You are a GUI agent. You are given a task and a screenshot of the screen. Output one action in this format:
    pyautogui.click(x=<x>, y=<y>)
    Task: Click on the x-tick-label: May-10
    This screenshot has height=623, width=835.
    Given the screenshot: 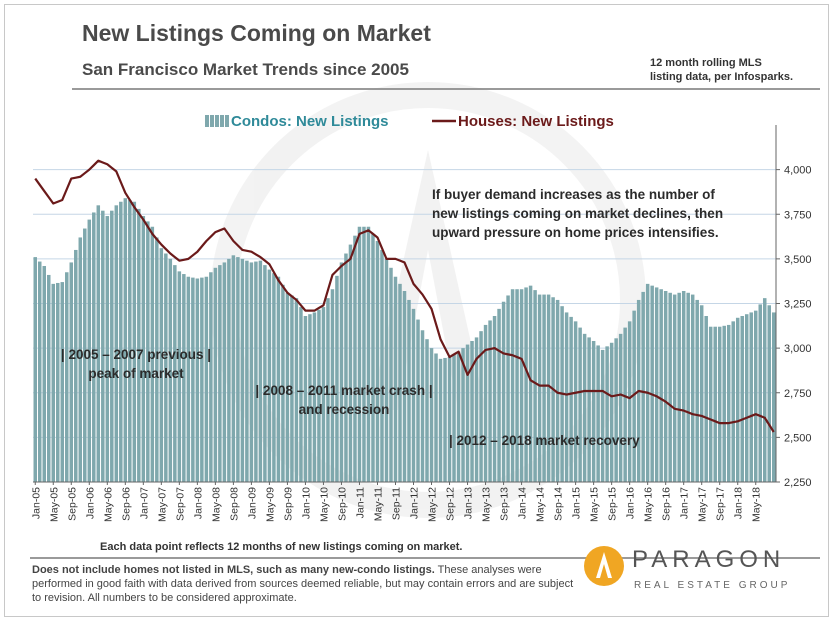 What is the action you would take?
    pyautogui.click(x=324, y=504)
    